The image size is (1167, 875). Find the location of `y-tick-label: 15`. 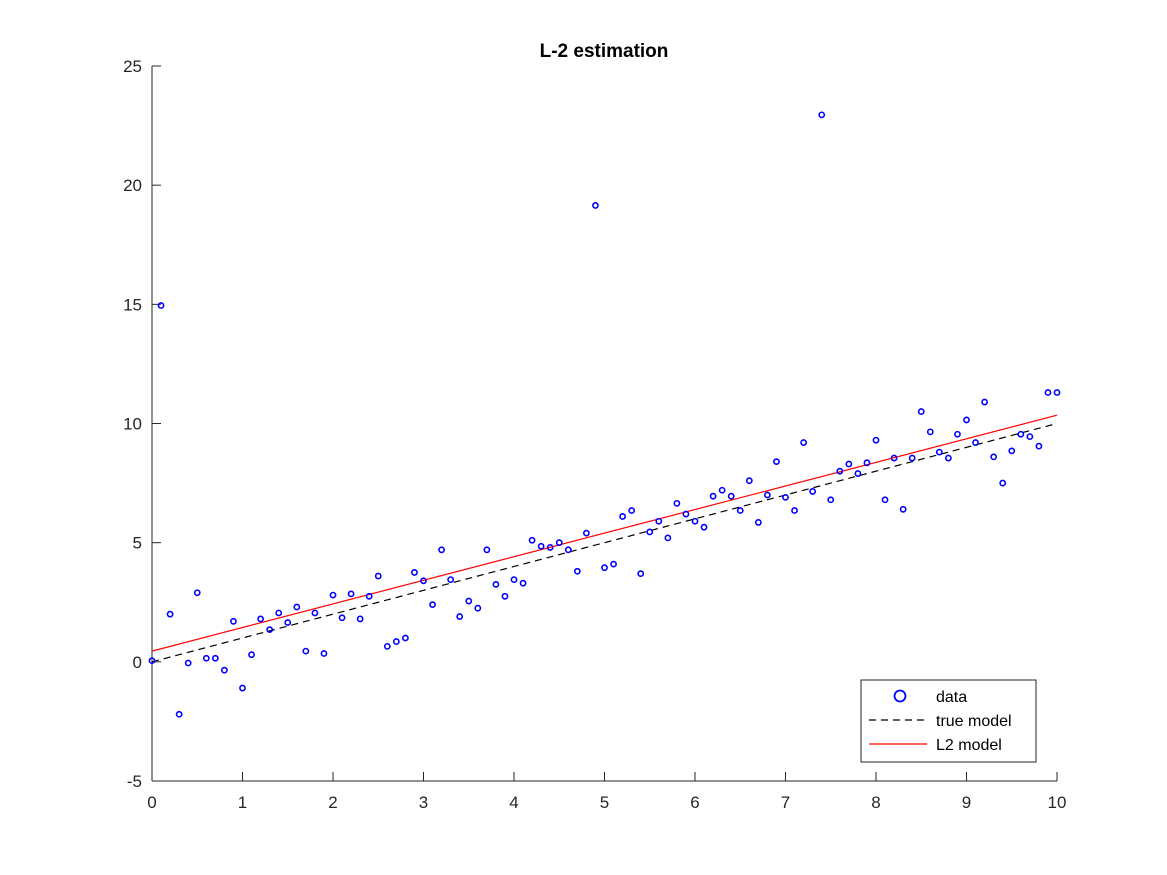

y-tick-label: 15 is located at coordinates (132, 304).